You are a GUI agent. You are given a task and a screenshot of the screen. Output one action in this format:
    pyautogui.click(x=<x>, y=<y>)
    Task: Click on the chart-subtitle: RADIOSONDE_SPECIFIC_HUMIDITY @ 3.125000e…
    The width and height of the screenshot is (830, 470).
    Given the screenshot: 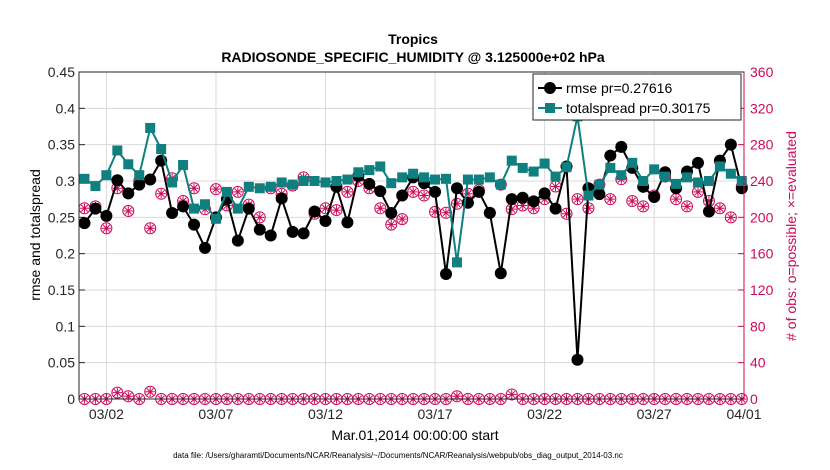 What is the action you would take?
    pyautogui.click(x=413, y=57)
    